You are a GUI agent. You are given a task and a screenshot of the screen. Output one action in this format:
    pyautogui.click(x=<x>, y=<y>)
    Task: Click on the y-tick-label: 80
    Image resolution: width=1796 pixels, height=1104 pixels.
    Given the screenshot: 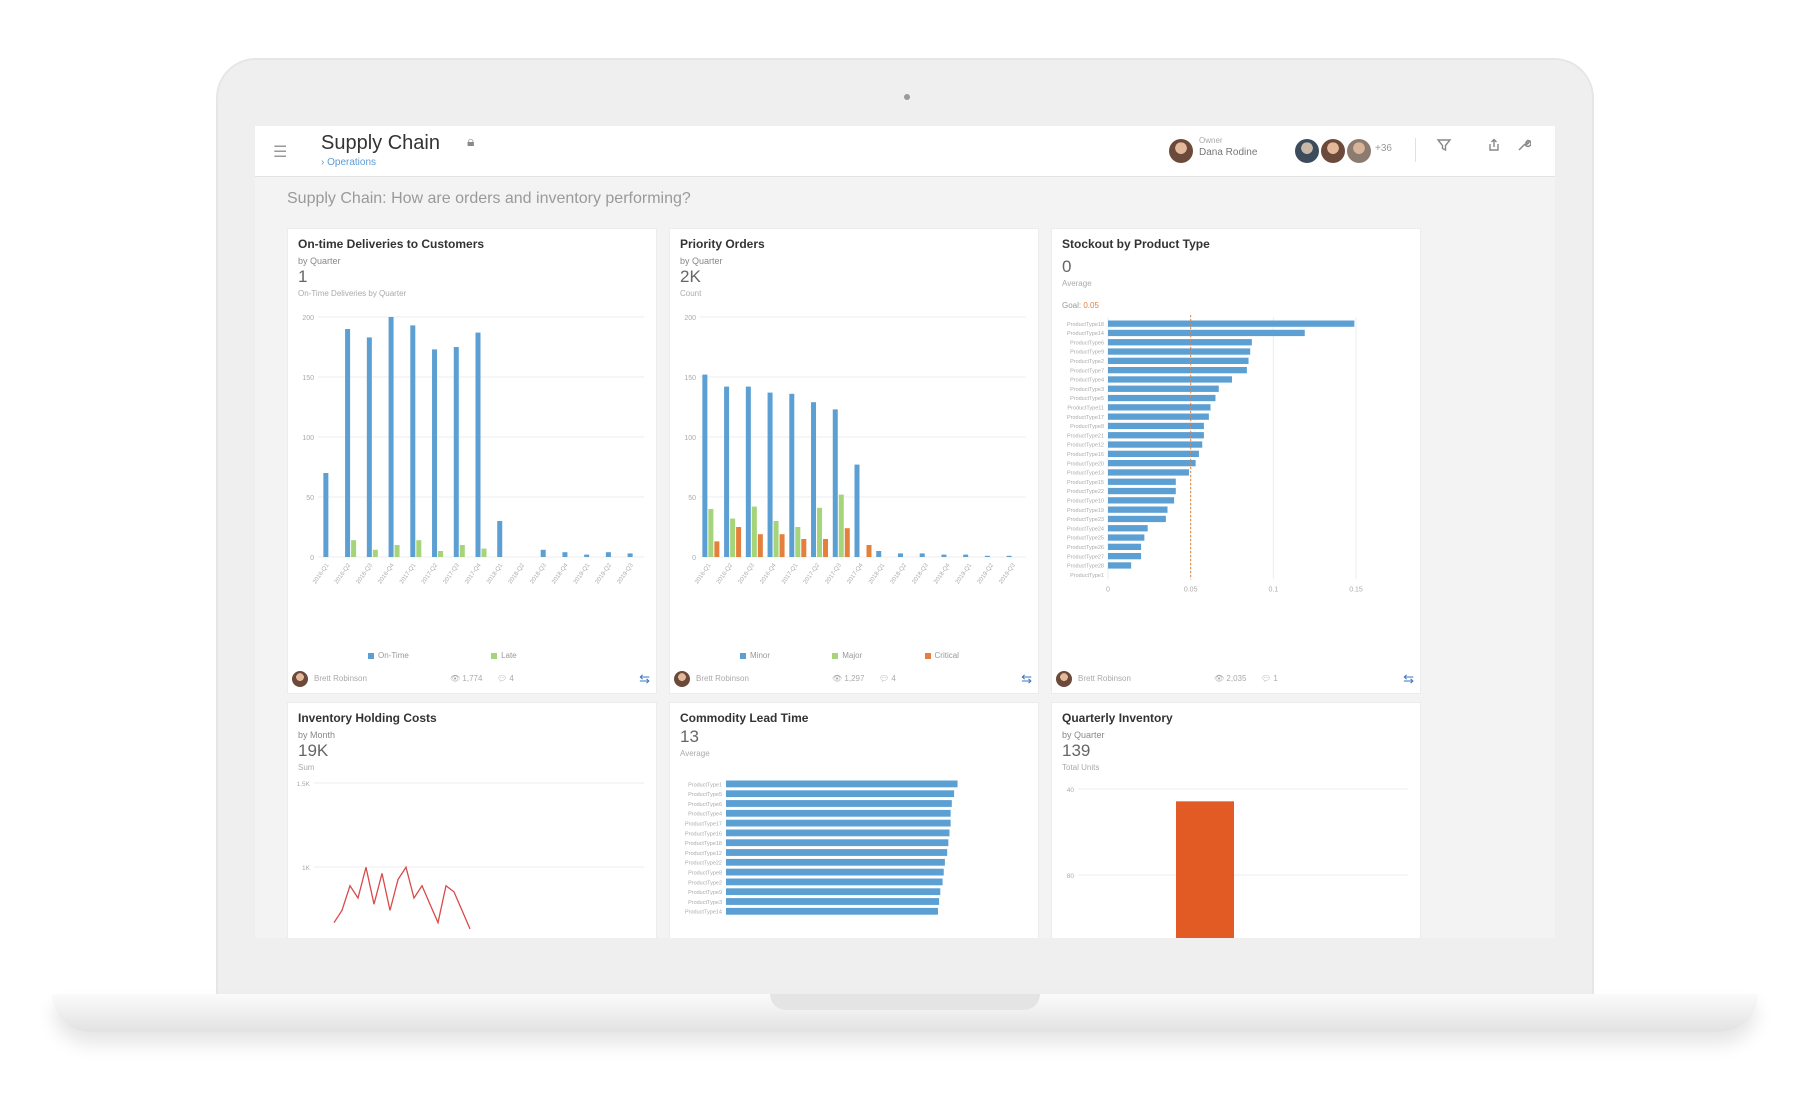 What is the action you would take?
    pyautogui.click(x=1071, y=876)
    